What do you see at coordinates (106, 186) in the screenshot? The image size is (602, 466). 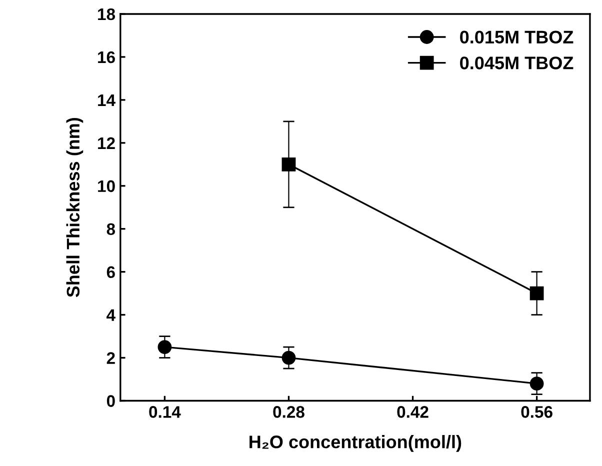 I see `y-tick-label: 10` at bounding box center [106, 186].